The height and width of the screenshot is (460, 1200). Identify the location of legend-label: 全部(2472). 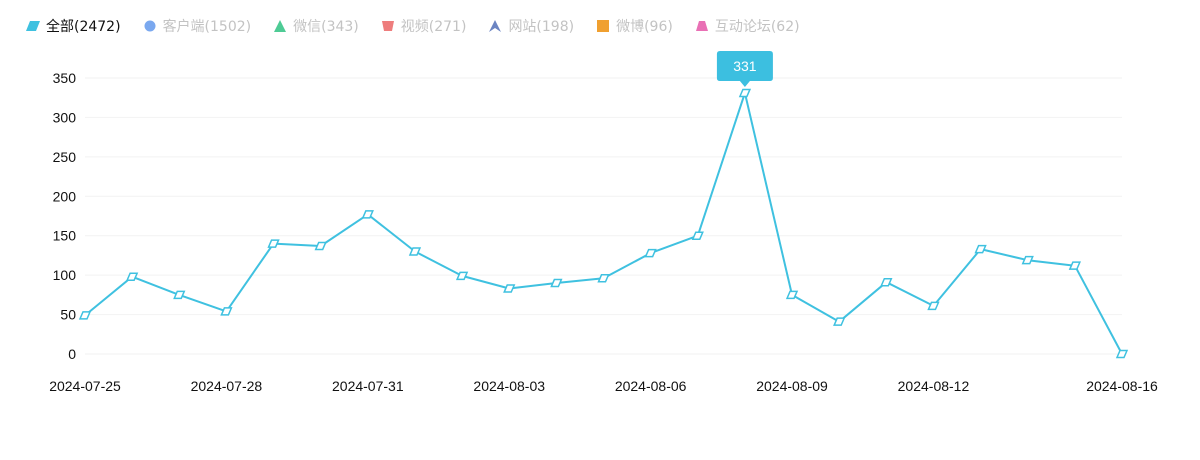
(83, 27).